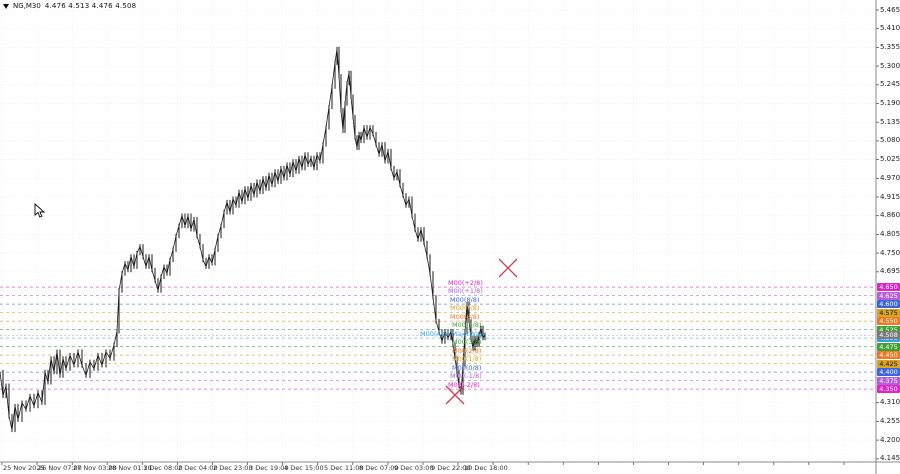 This screenshot has height=474, width=900. What do you see at coordinates (467, 359) in the screenshot?
I see `murrey-level-label: M00(1/8)` at bounding box center [467, 359].